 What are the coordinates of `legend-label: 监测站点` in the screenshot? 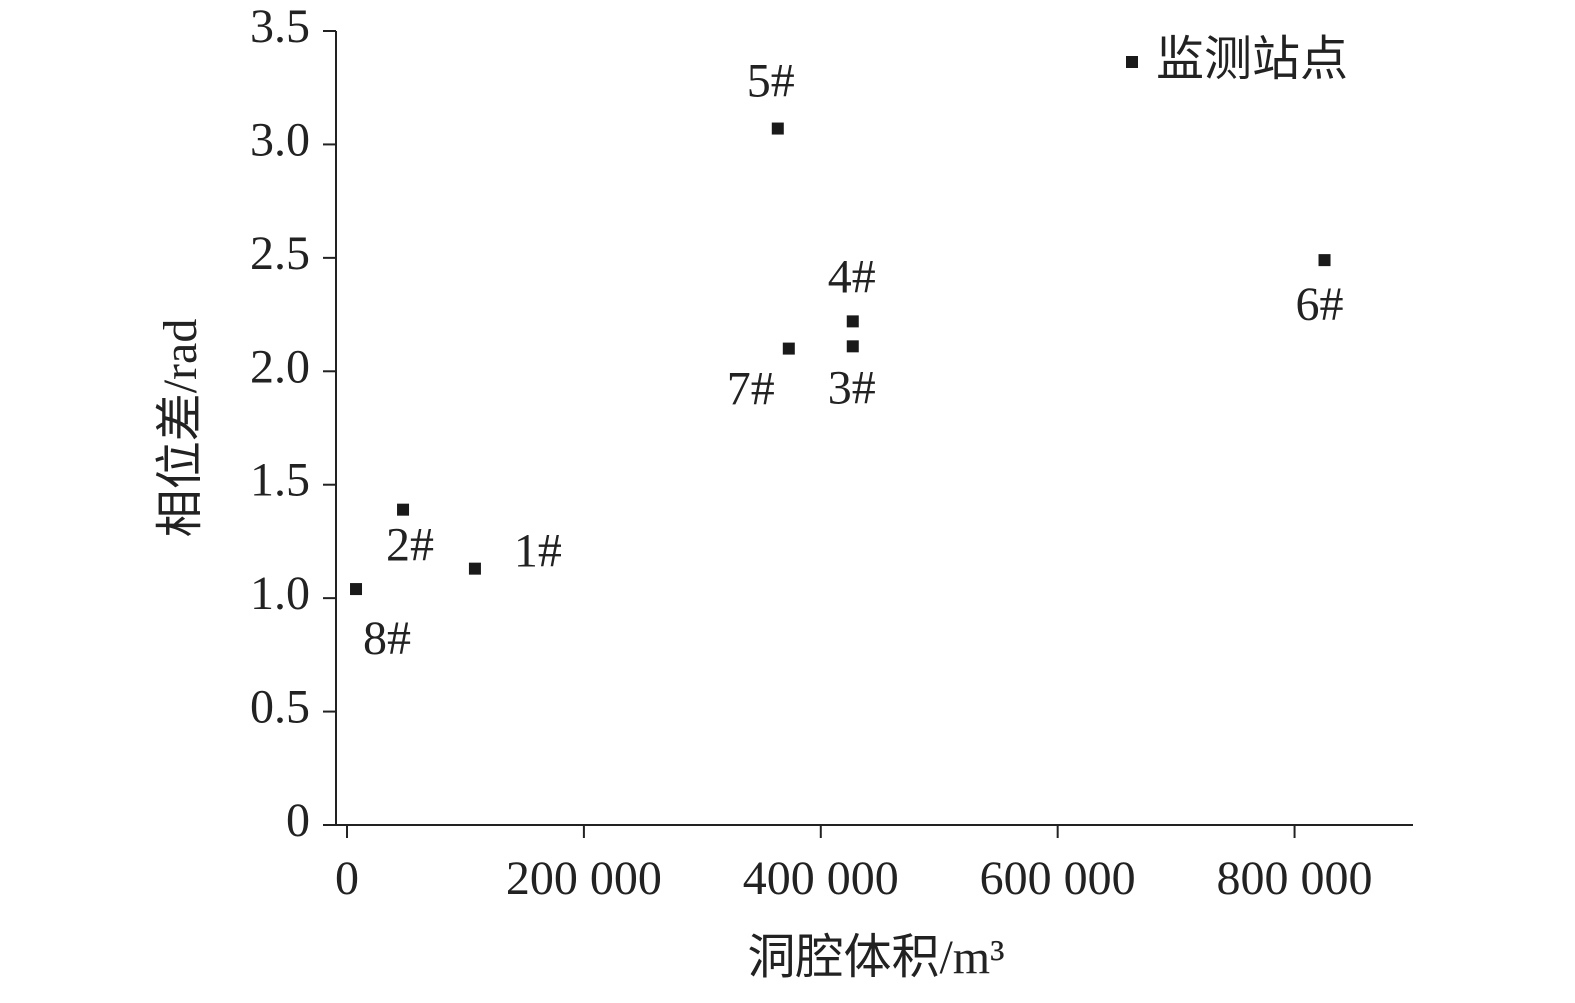 It's located at (1252, 59).